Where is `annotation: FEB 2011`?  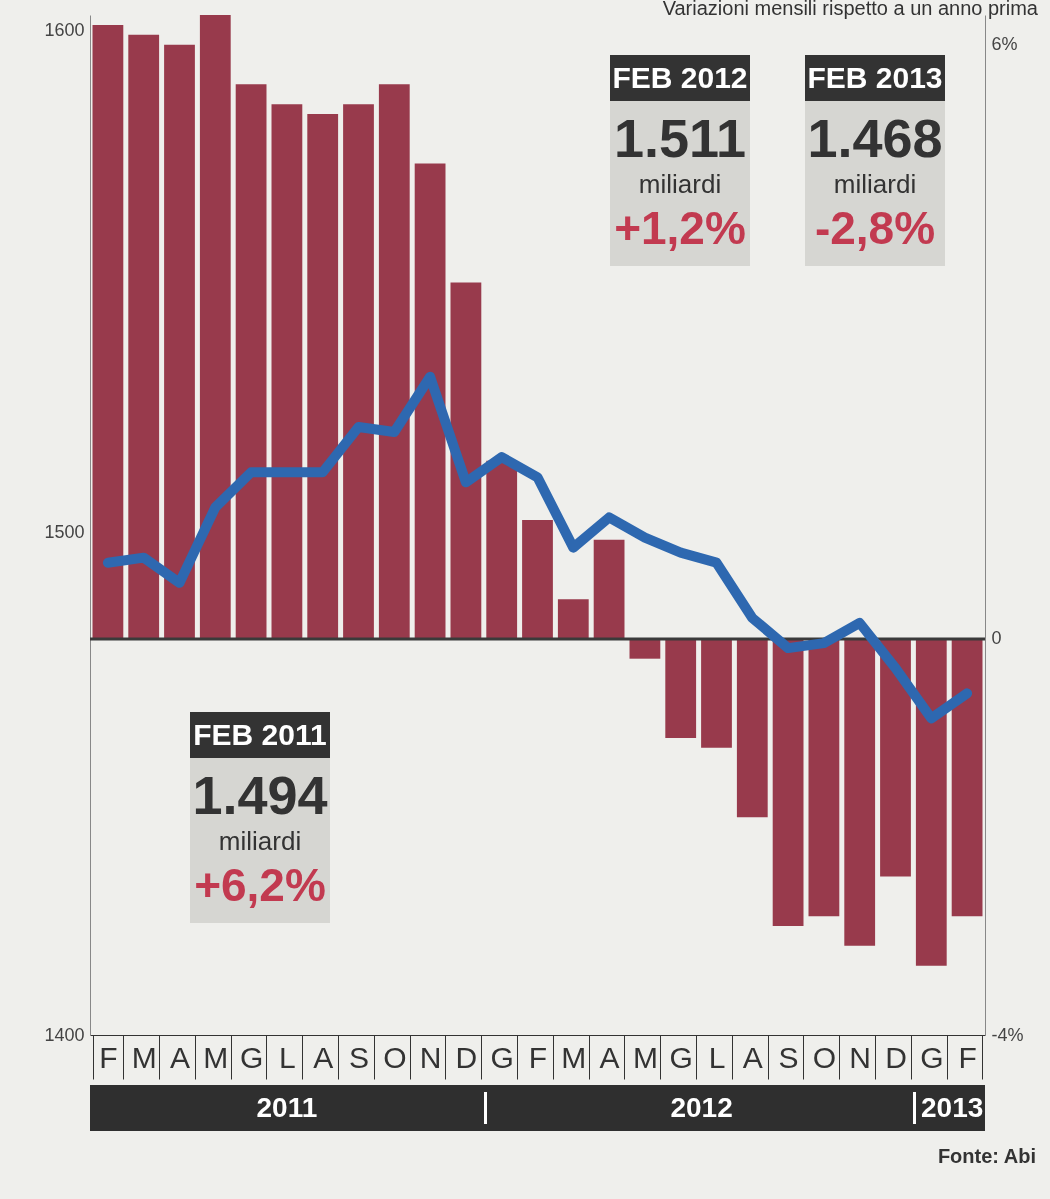 annotation: FEB 2011 is located at coordinates (260, 735).